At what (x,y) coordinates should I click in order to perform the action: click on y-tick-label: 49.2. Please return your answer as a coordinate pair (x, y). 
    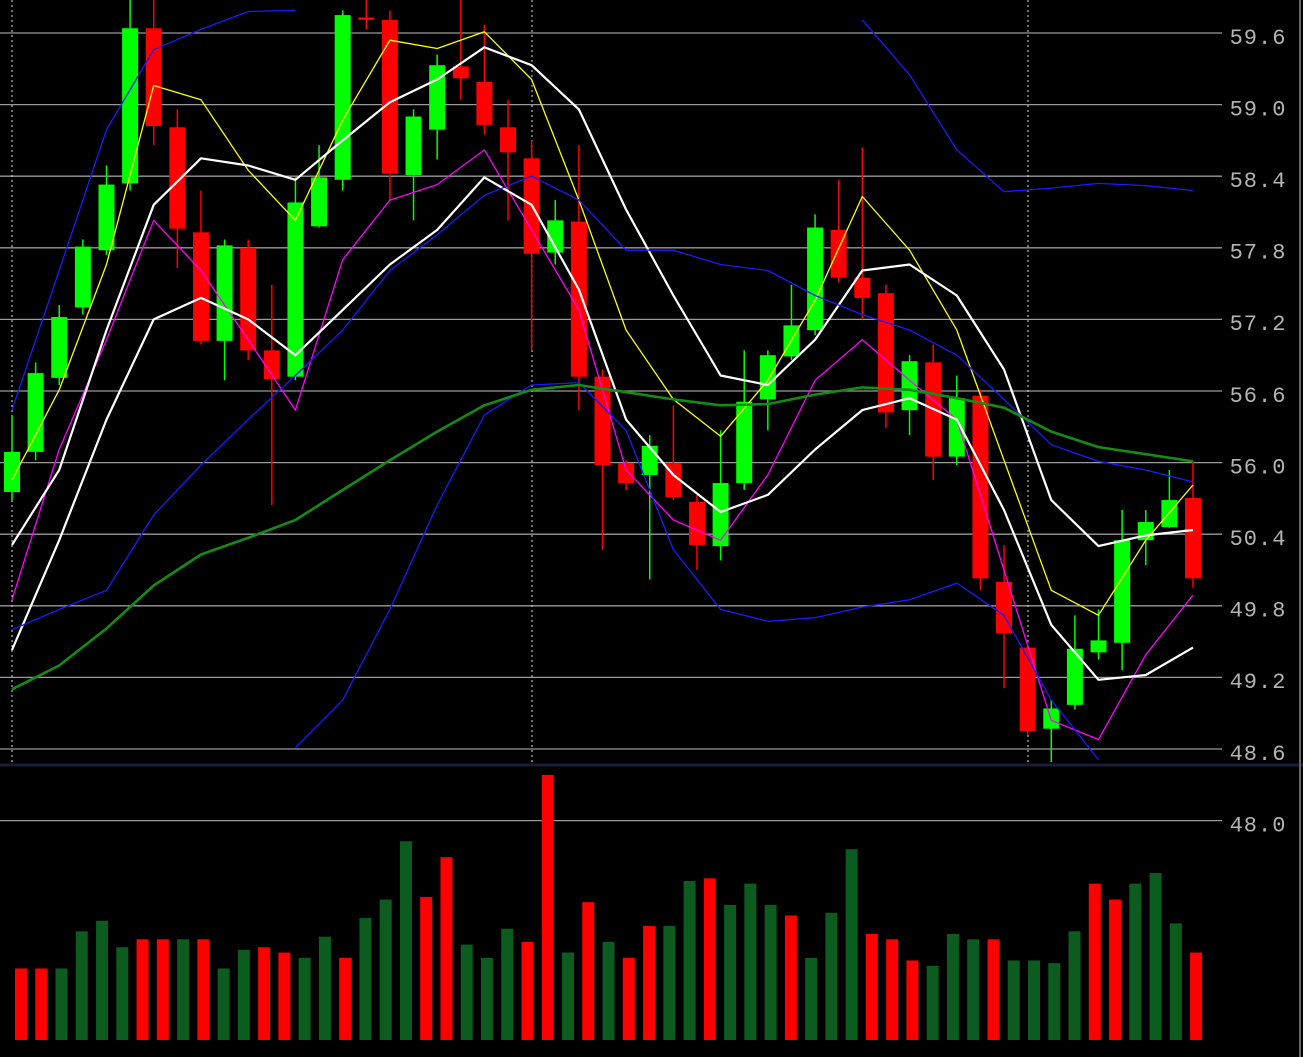
    Looking at the image, I should click on (1258, 682).